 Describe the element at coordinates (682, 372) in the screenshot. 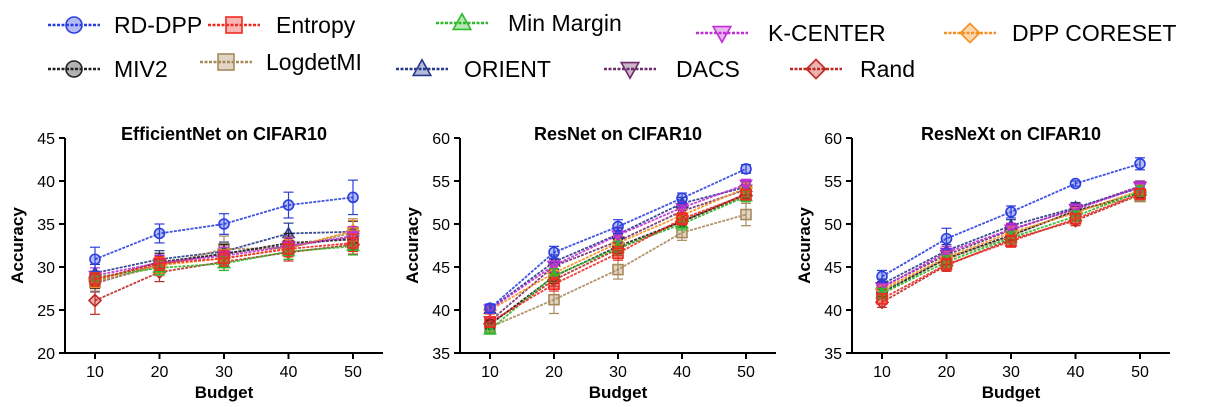

I see `x-tick-label: 40` at that location.